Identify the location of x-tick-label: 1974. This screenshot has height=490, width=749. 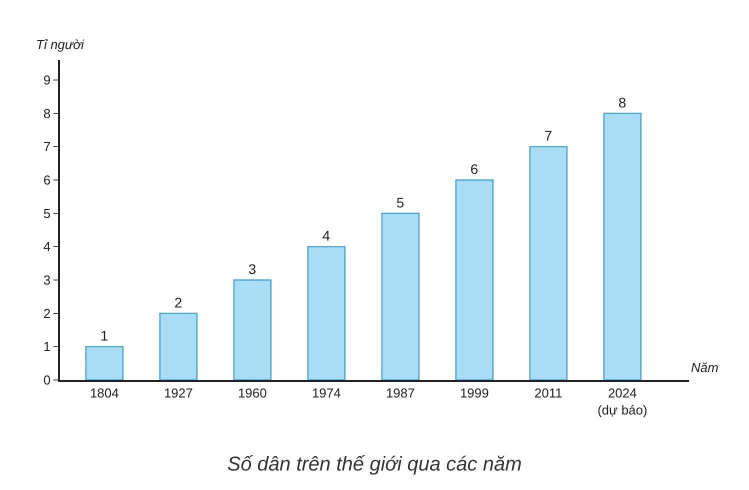
(326, 392).